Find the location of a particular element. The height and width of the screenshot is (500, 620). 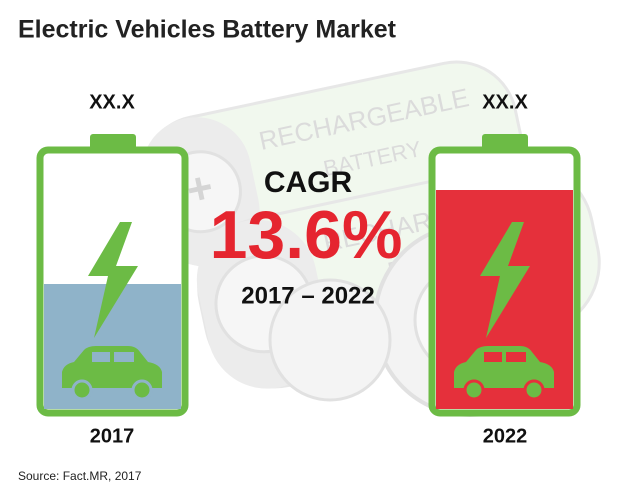

title: Electric Vehicles Battery Market is located at coordinates (207, 30).